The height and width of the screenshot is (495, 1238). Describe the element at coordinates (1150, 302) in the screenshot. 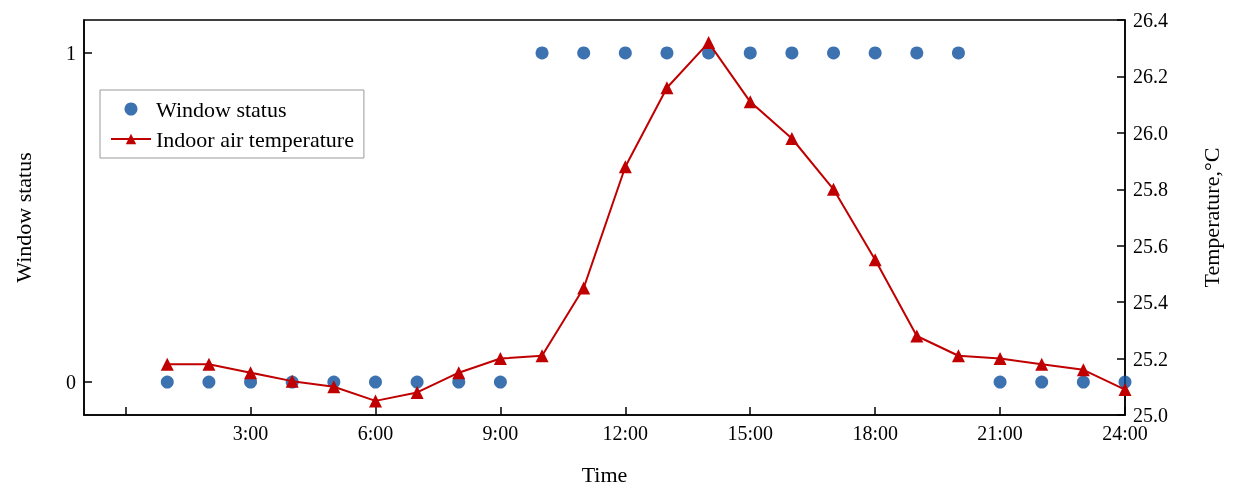

I see `y2-tick-label: 25.4` at that location.